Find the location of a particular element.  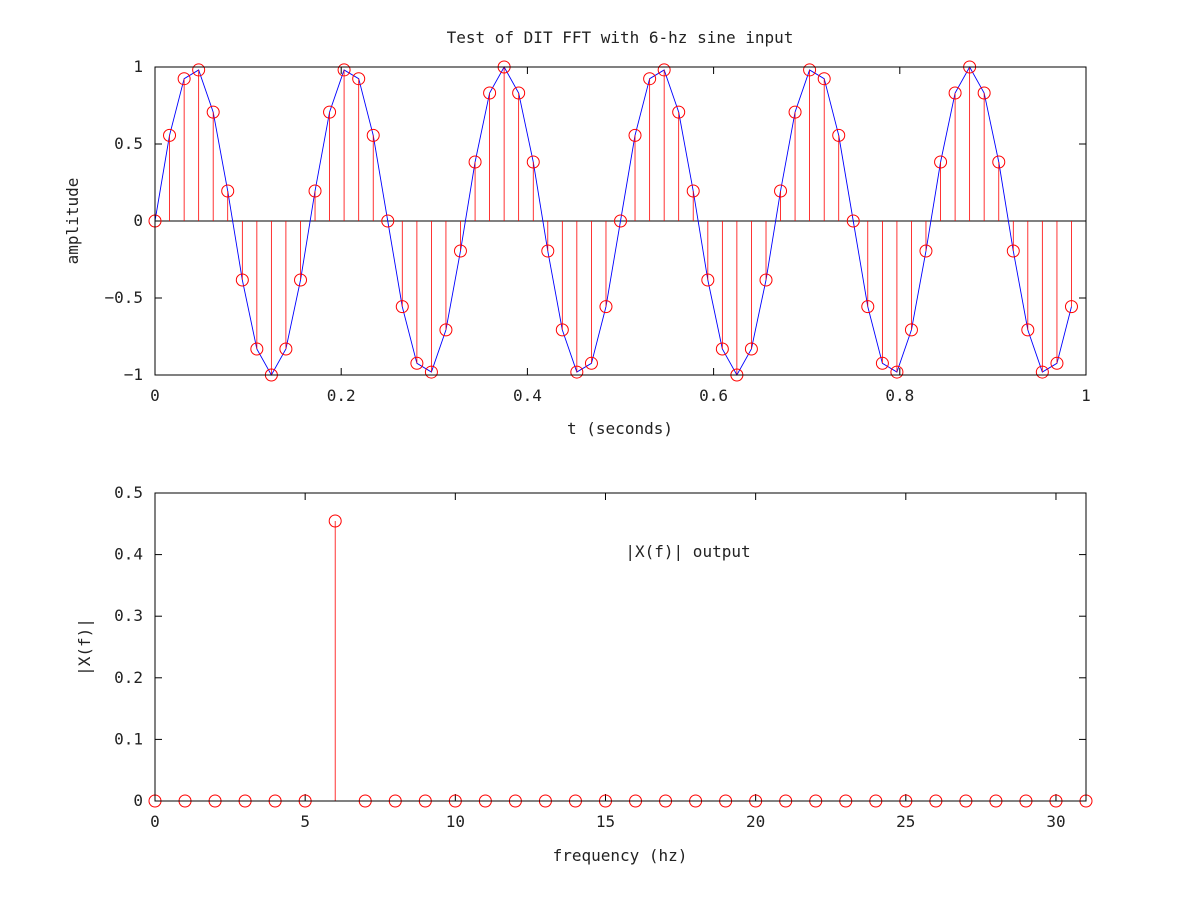

y-tick-label: 1 is located at coordinates (138, 66).